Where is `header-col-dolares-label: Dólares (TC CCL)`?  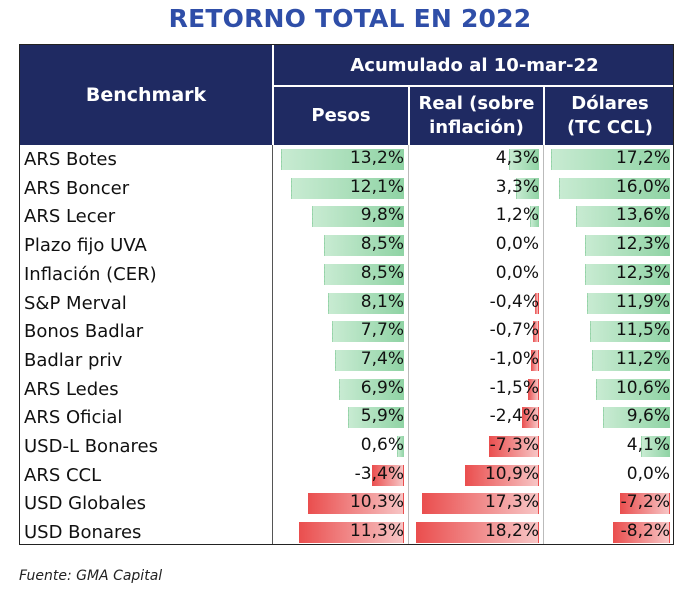
header-col-dolares-label: Dólares (TC CCL) is located at coordinates (610, 115).